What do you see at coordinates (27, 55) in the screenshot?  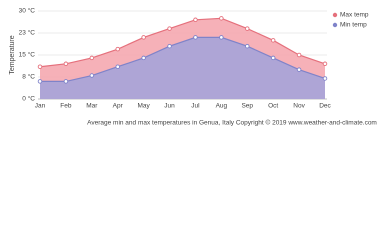 I see `y-tick-label: 15 °C` at bounding box center [27, 55].